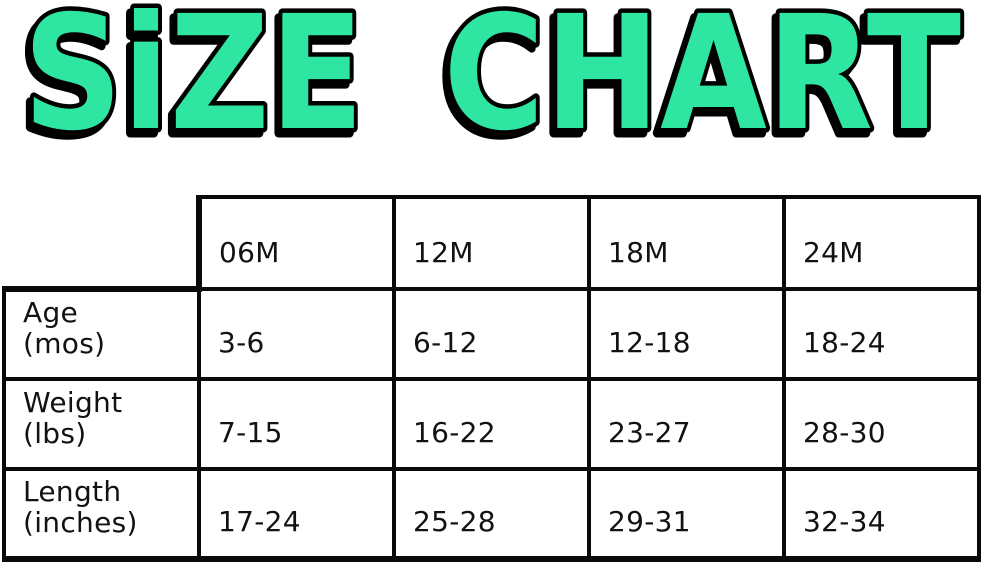 The image size is (984, 562). What do you see at coordinates (881, 514) in the screenshot?
I see `cell-length-24m: 32-34` at bounding box center [881, 514].